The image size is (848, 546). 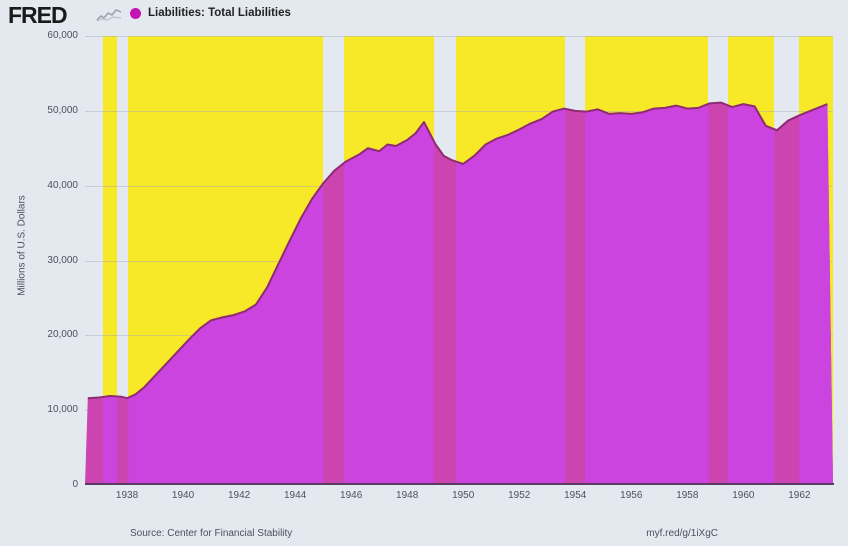 What do you see at coordinates (463, 495) in the screenshot?
I see `x-axis-tick-label: 1950` at bounding box center [463, 495].